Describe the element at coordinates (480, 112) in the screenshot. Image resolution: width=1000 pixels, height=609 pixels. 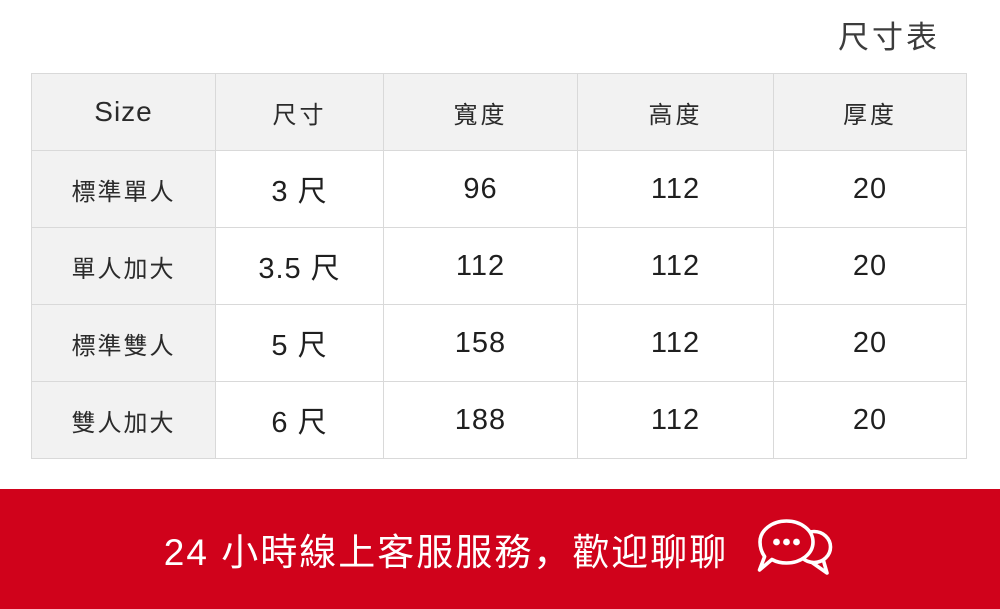
I see `col-header-width: 寬度` at that location.